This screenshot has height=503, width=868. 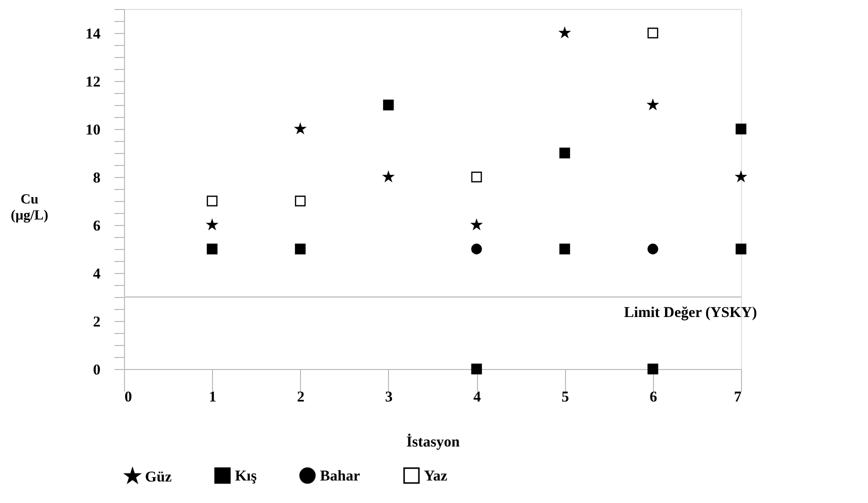 I want to click on y-tick-label: 2, so click(x=96, y=322).